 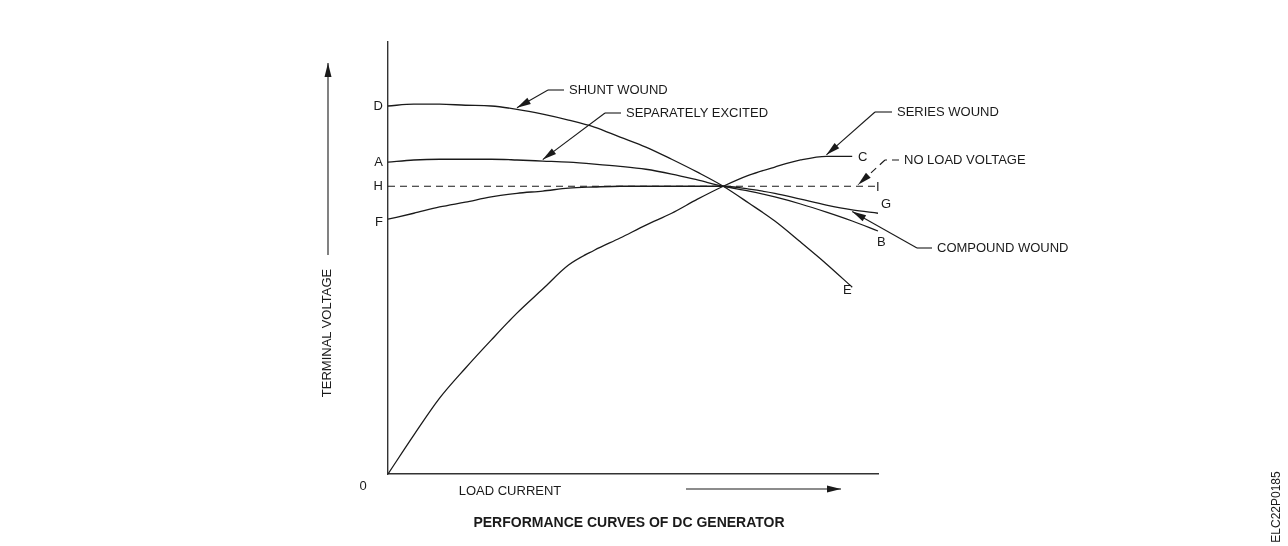 I want to click on text: F, so click(x=379, y=221).